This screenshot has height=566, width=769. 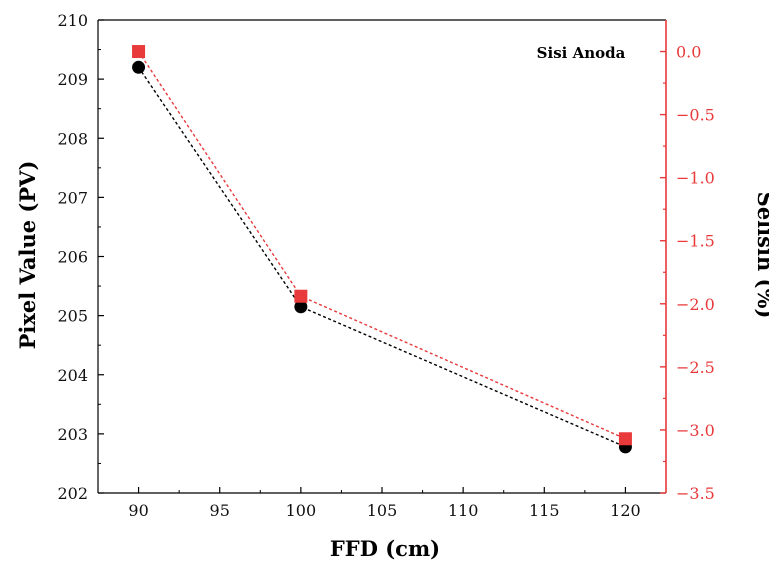 I want to click on y-right-tick-label: −3.0, so click(x=695, y=430).